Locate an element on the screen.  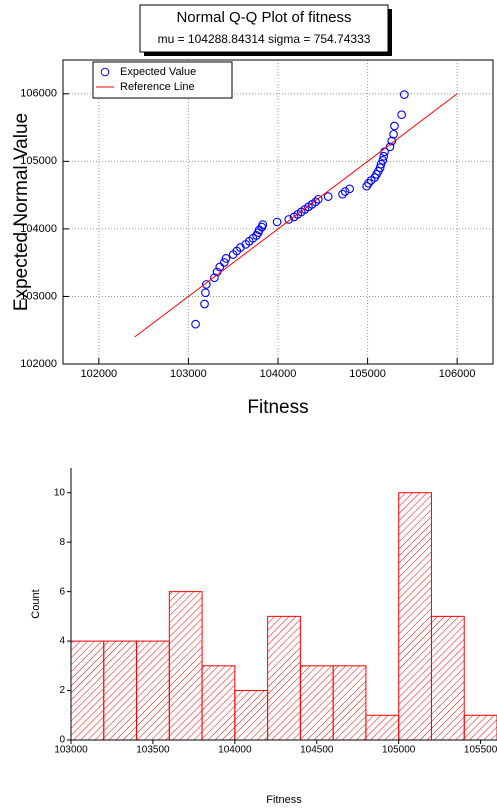
chart-title: Normal Q-Q Plot of fitness is located at coordinates (263, 17).